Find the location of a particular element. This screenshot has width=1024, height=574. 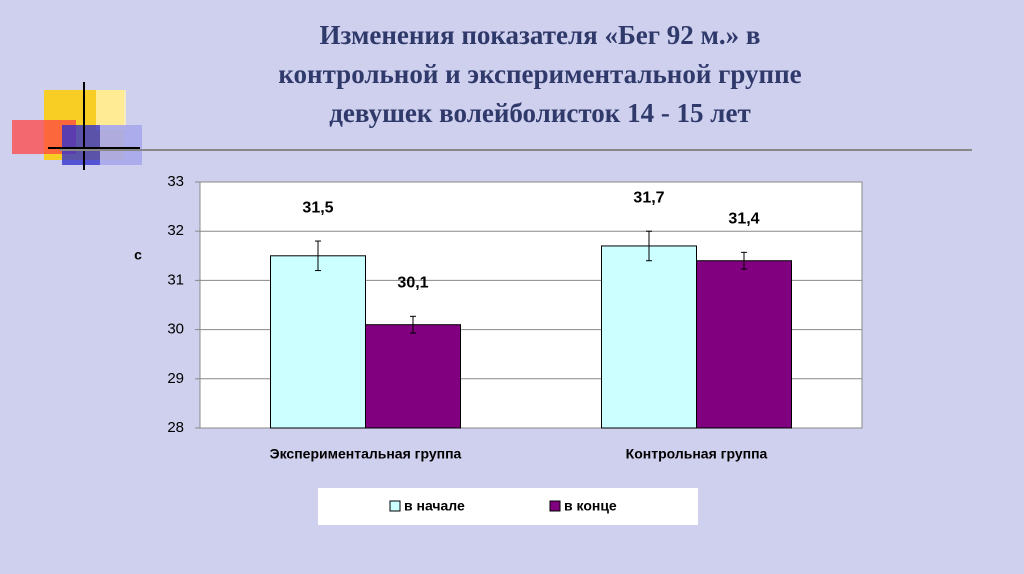

y-tick-label: 29 is located at coordinates (175, 378).